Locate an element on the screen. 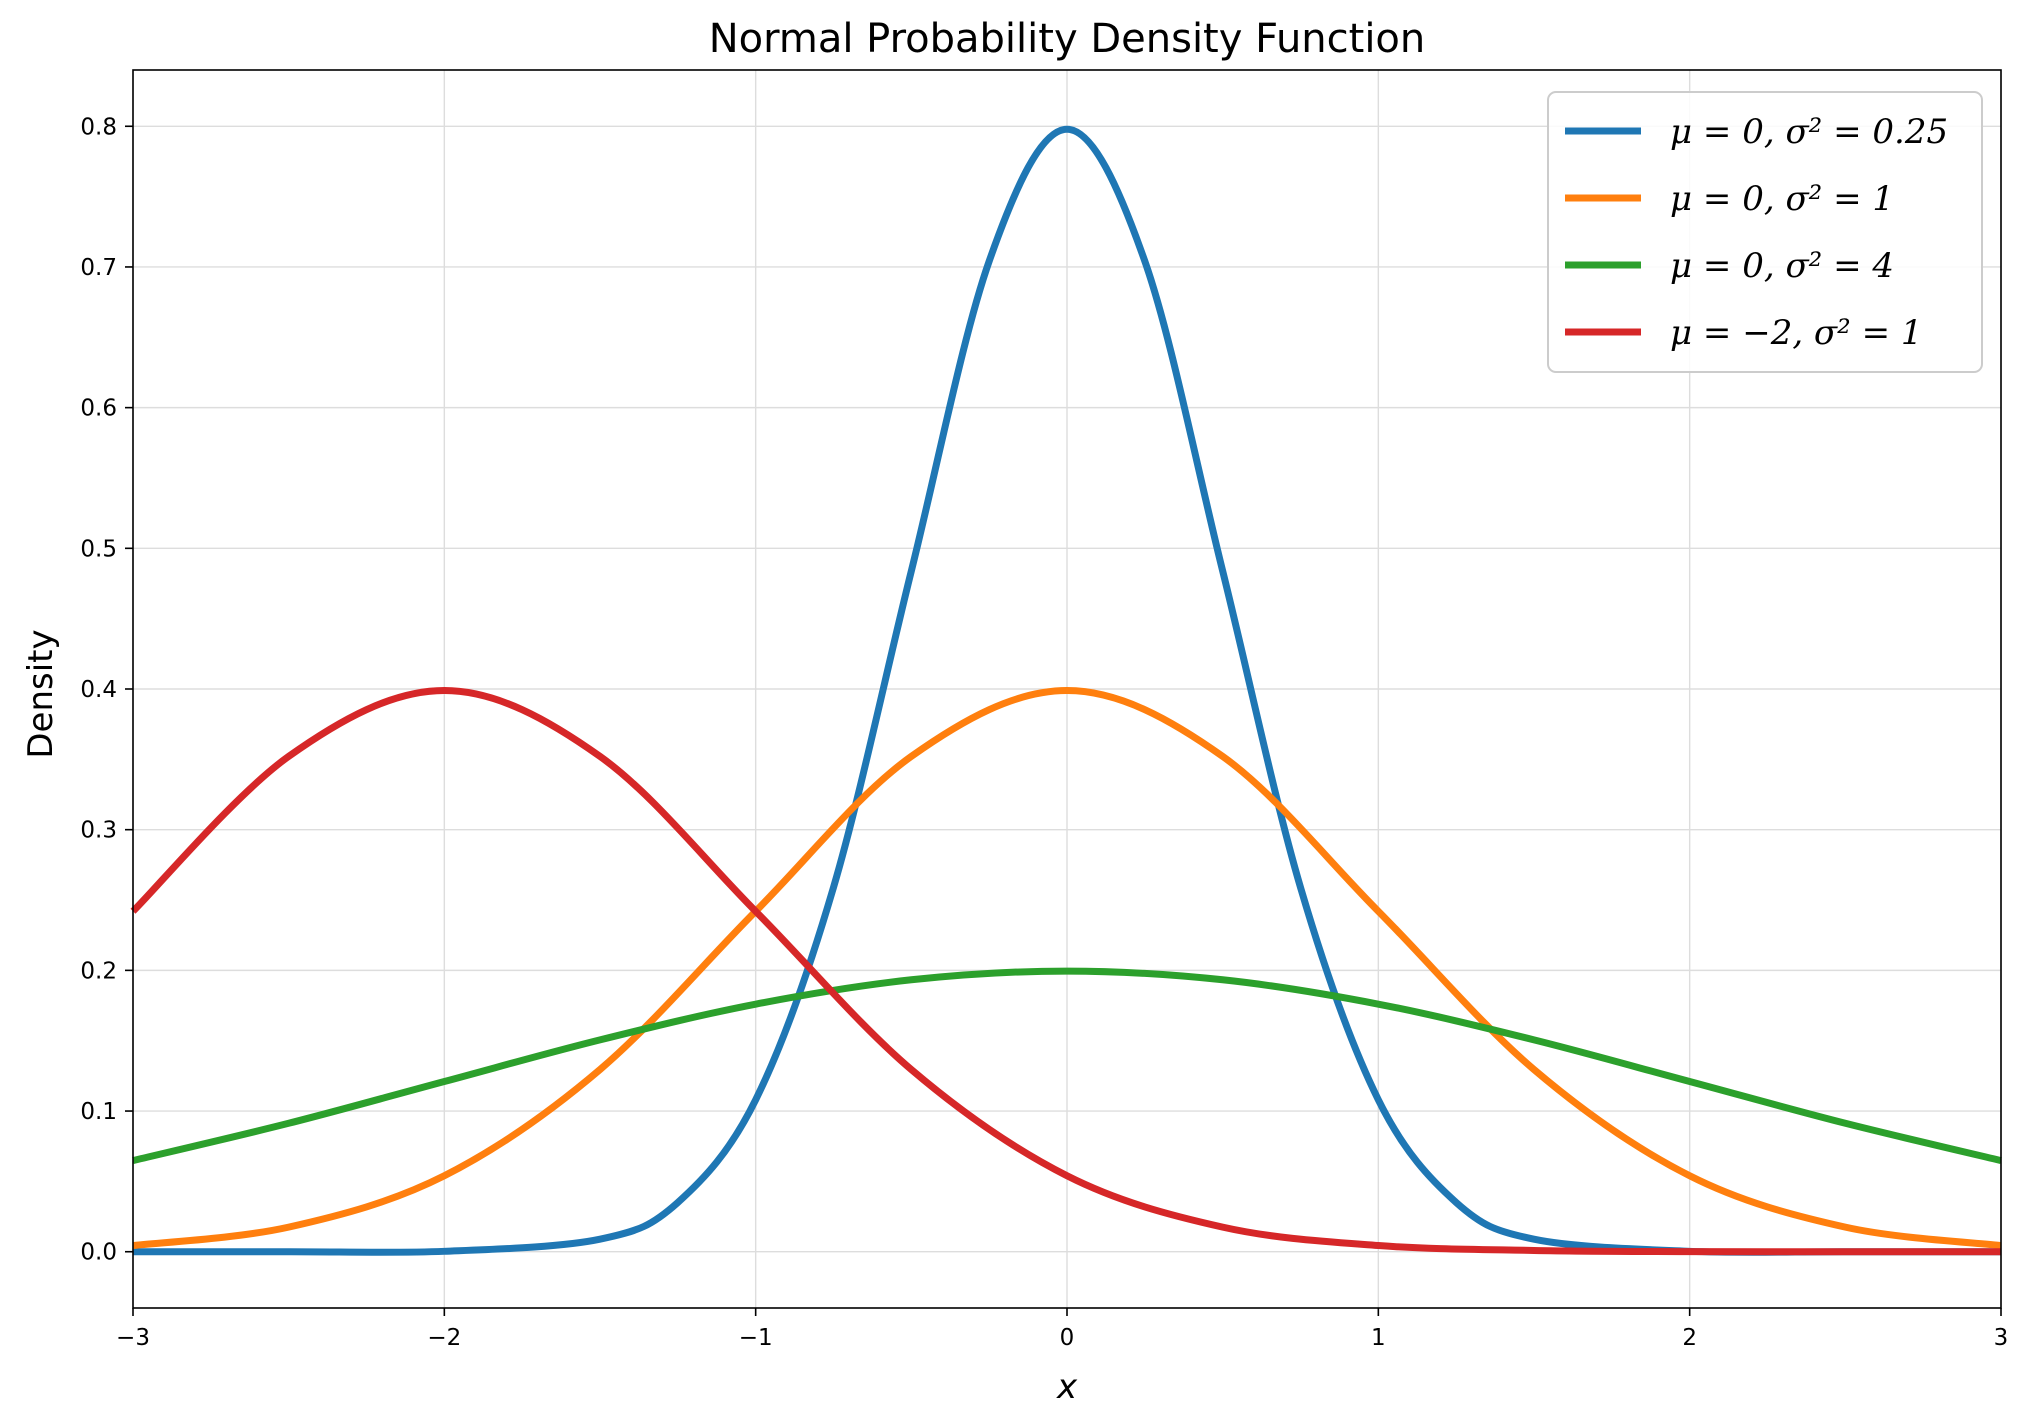 This screenshot has width=2021, height=1419. y-tick-label: 0.8 is located at coordinates (98, 127).